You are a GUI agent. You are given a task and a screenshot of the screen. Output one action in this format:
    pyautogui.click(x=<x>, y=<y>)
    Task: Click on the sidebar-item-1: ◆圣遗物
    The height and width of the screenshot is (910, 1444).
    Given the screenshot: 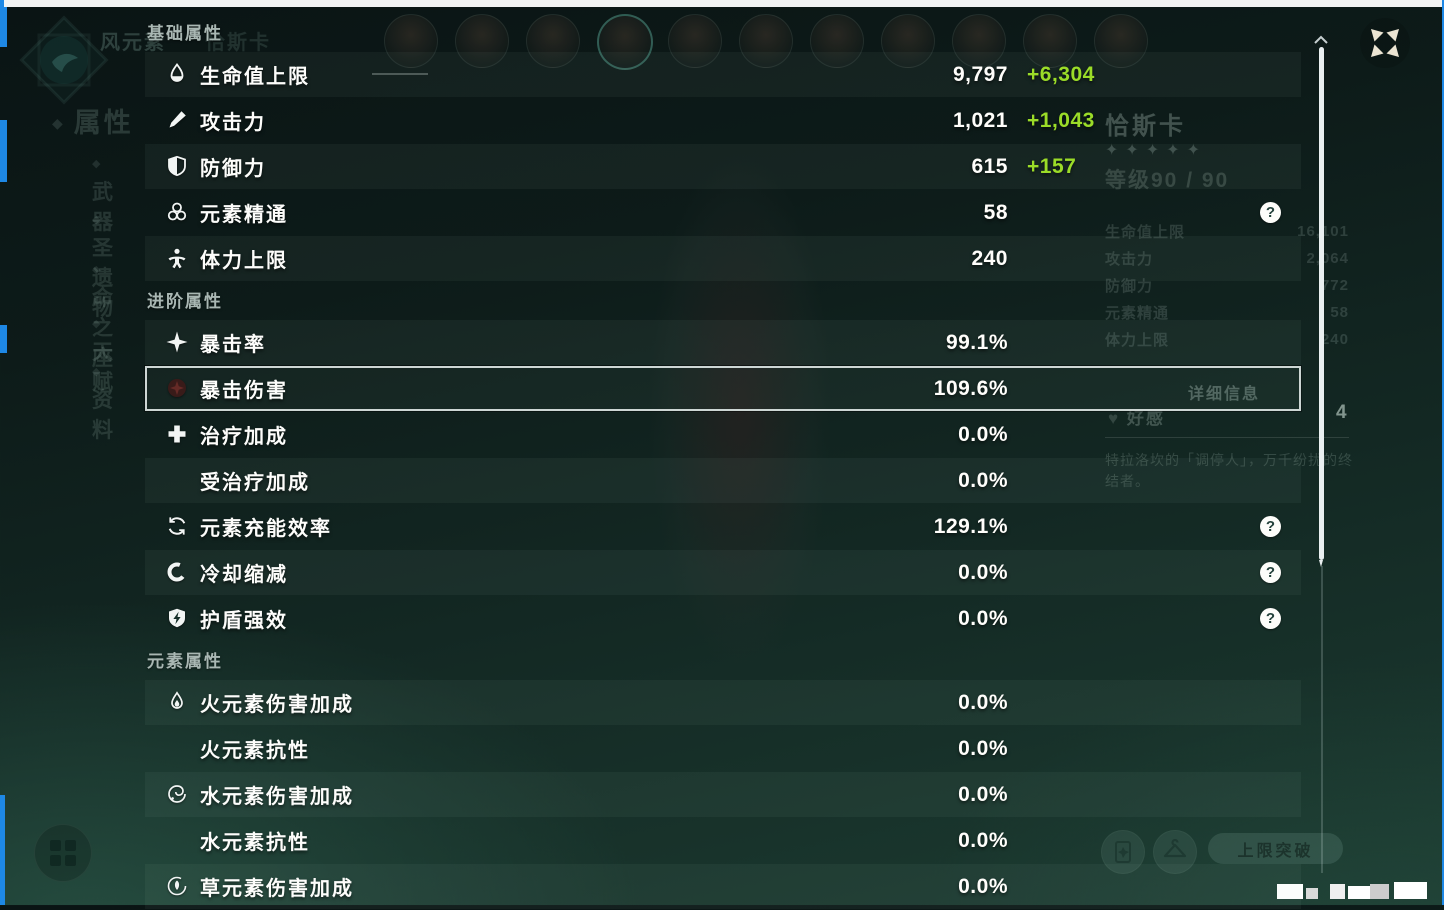 What is the action you would take?
    pyautogui.click(x=103, y=267)
    